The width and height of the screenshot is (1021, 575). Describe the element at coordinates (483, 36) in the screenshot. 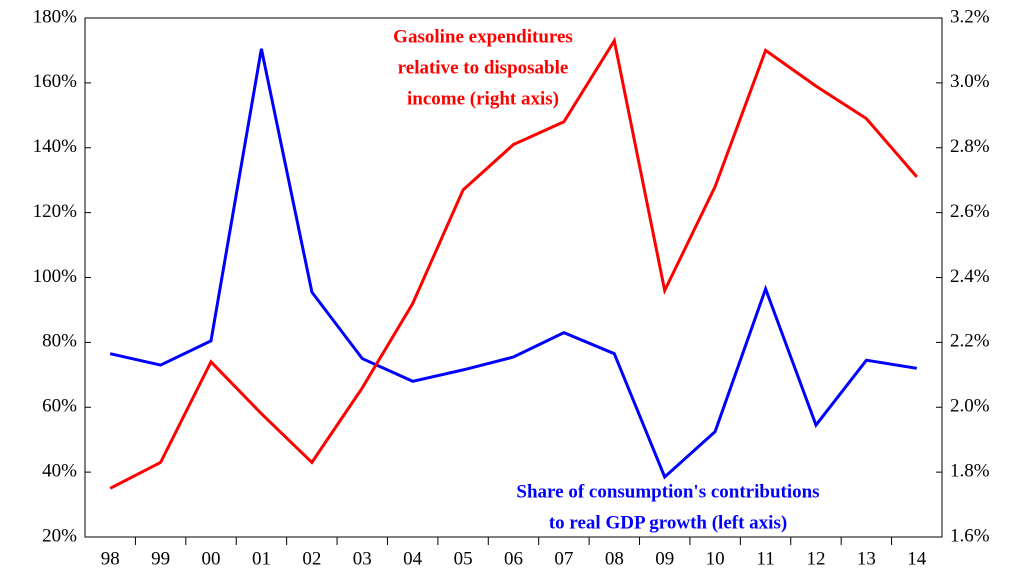

I see `annotation: Gasoline expenditures` at that location.